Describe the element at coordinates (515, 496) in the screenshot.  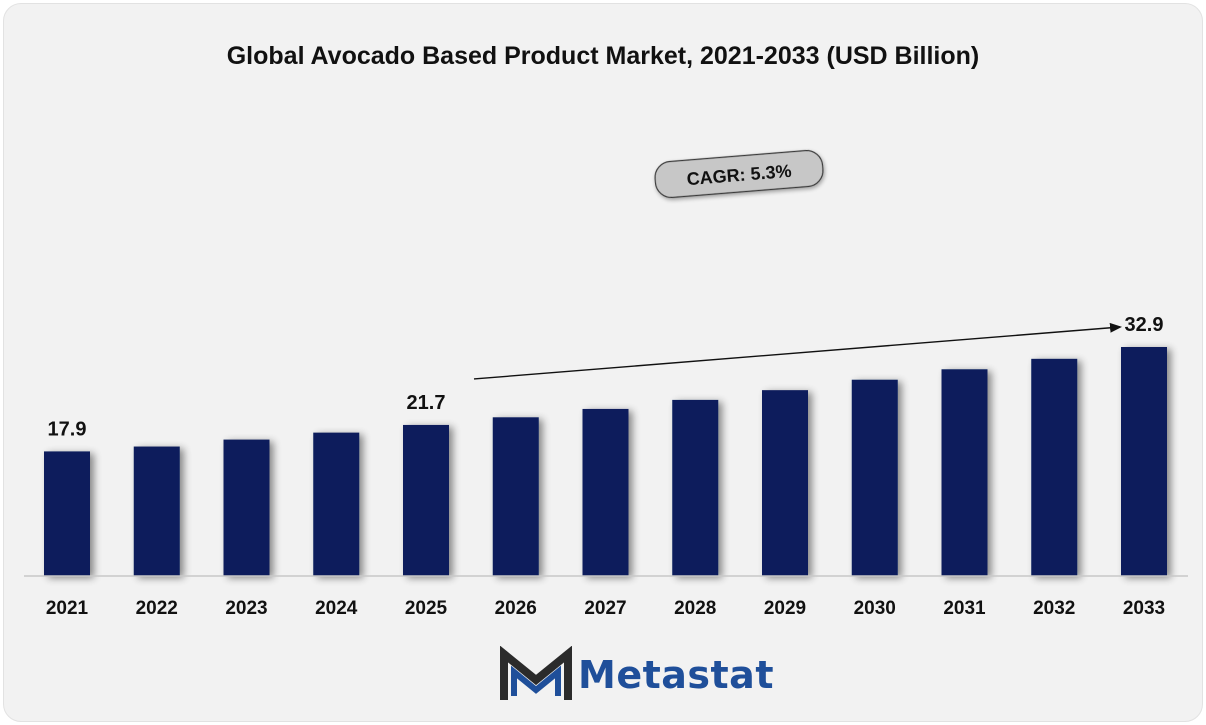
I see `bar-2026` at that location.